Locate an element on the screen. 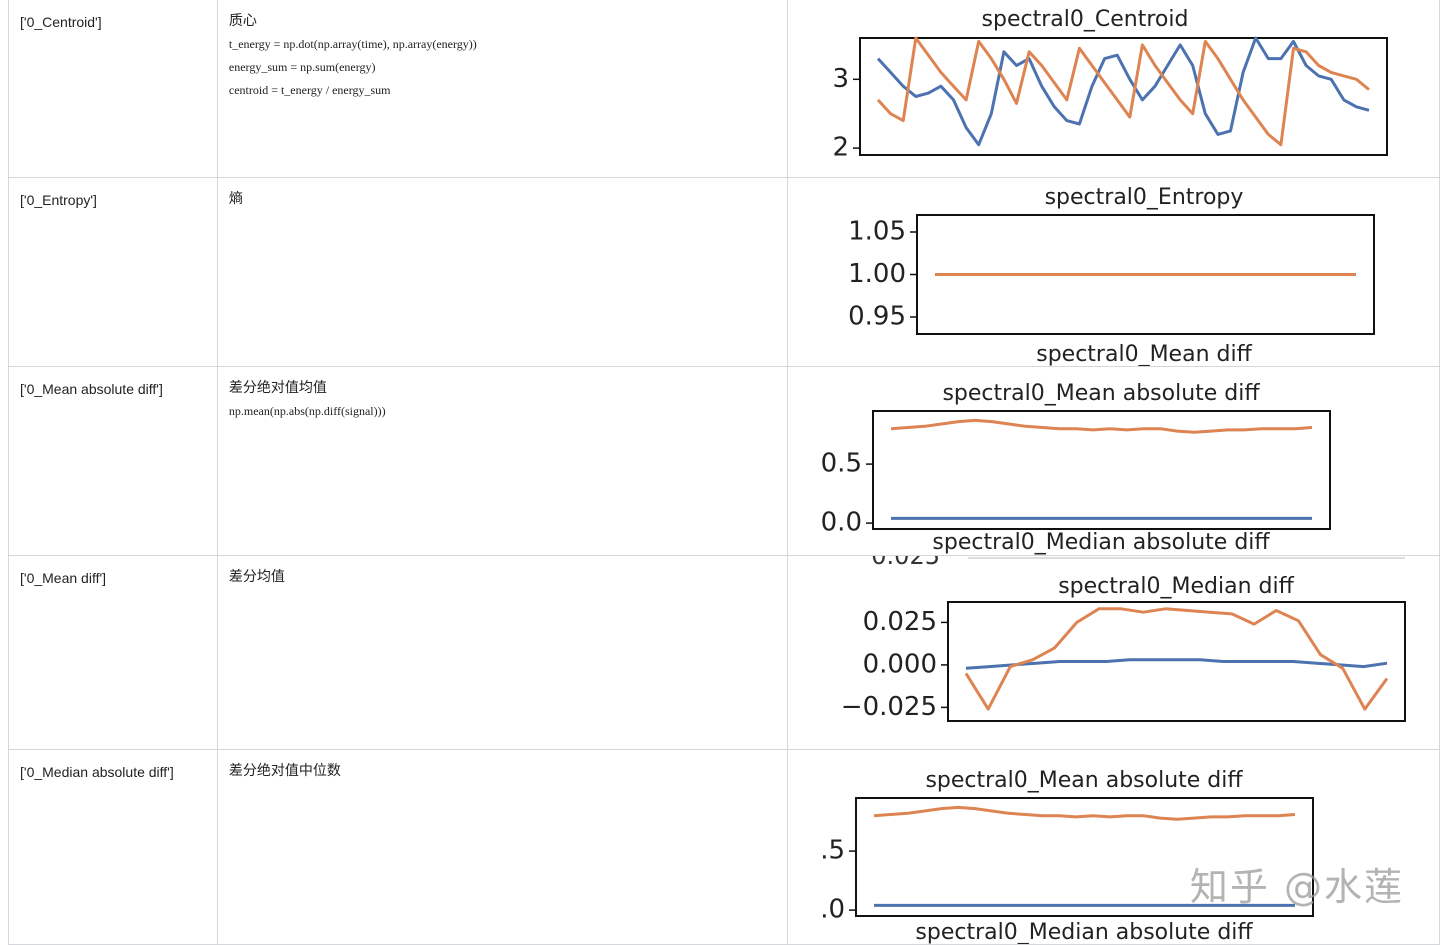 Image resolution: width=1440 pixels, height=945 pixels. feature-desc-cell: 差分绝对值均值 np.mean(np.abs(np.diff(signal))) is located at coordinates (502, 461).